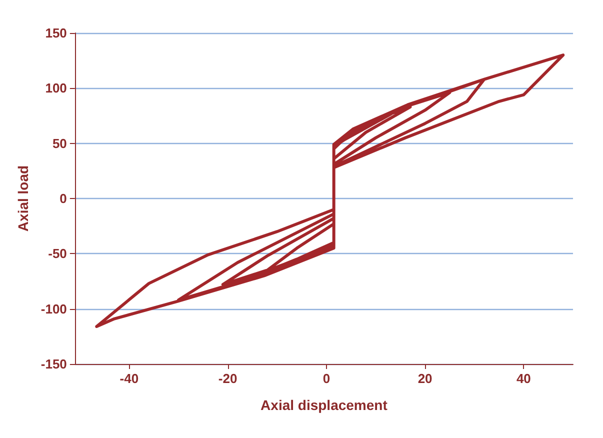 This screenshot has height=438, width=603. I want to click on y-tick-label: 0, so click(63, 198).